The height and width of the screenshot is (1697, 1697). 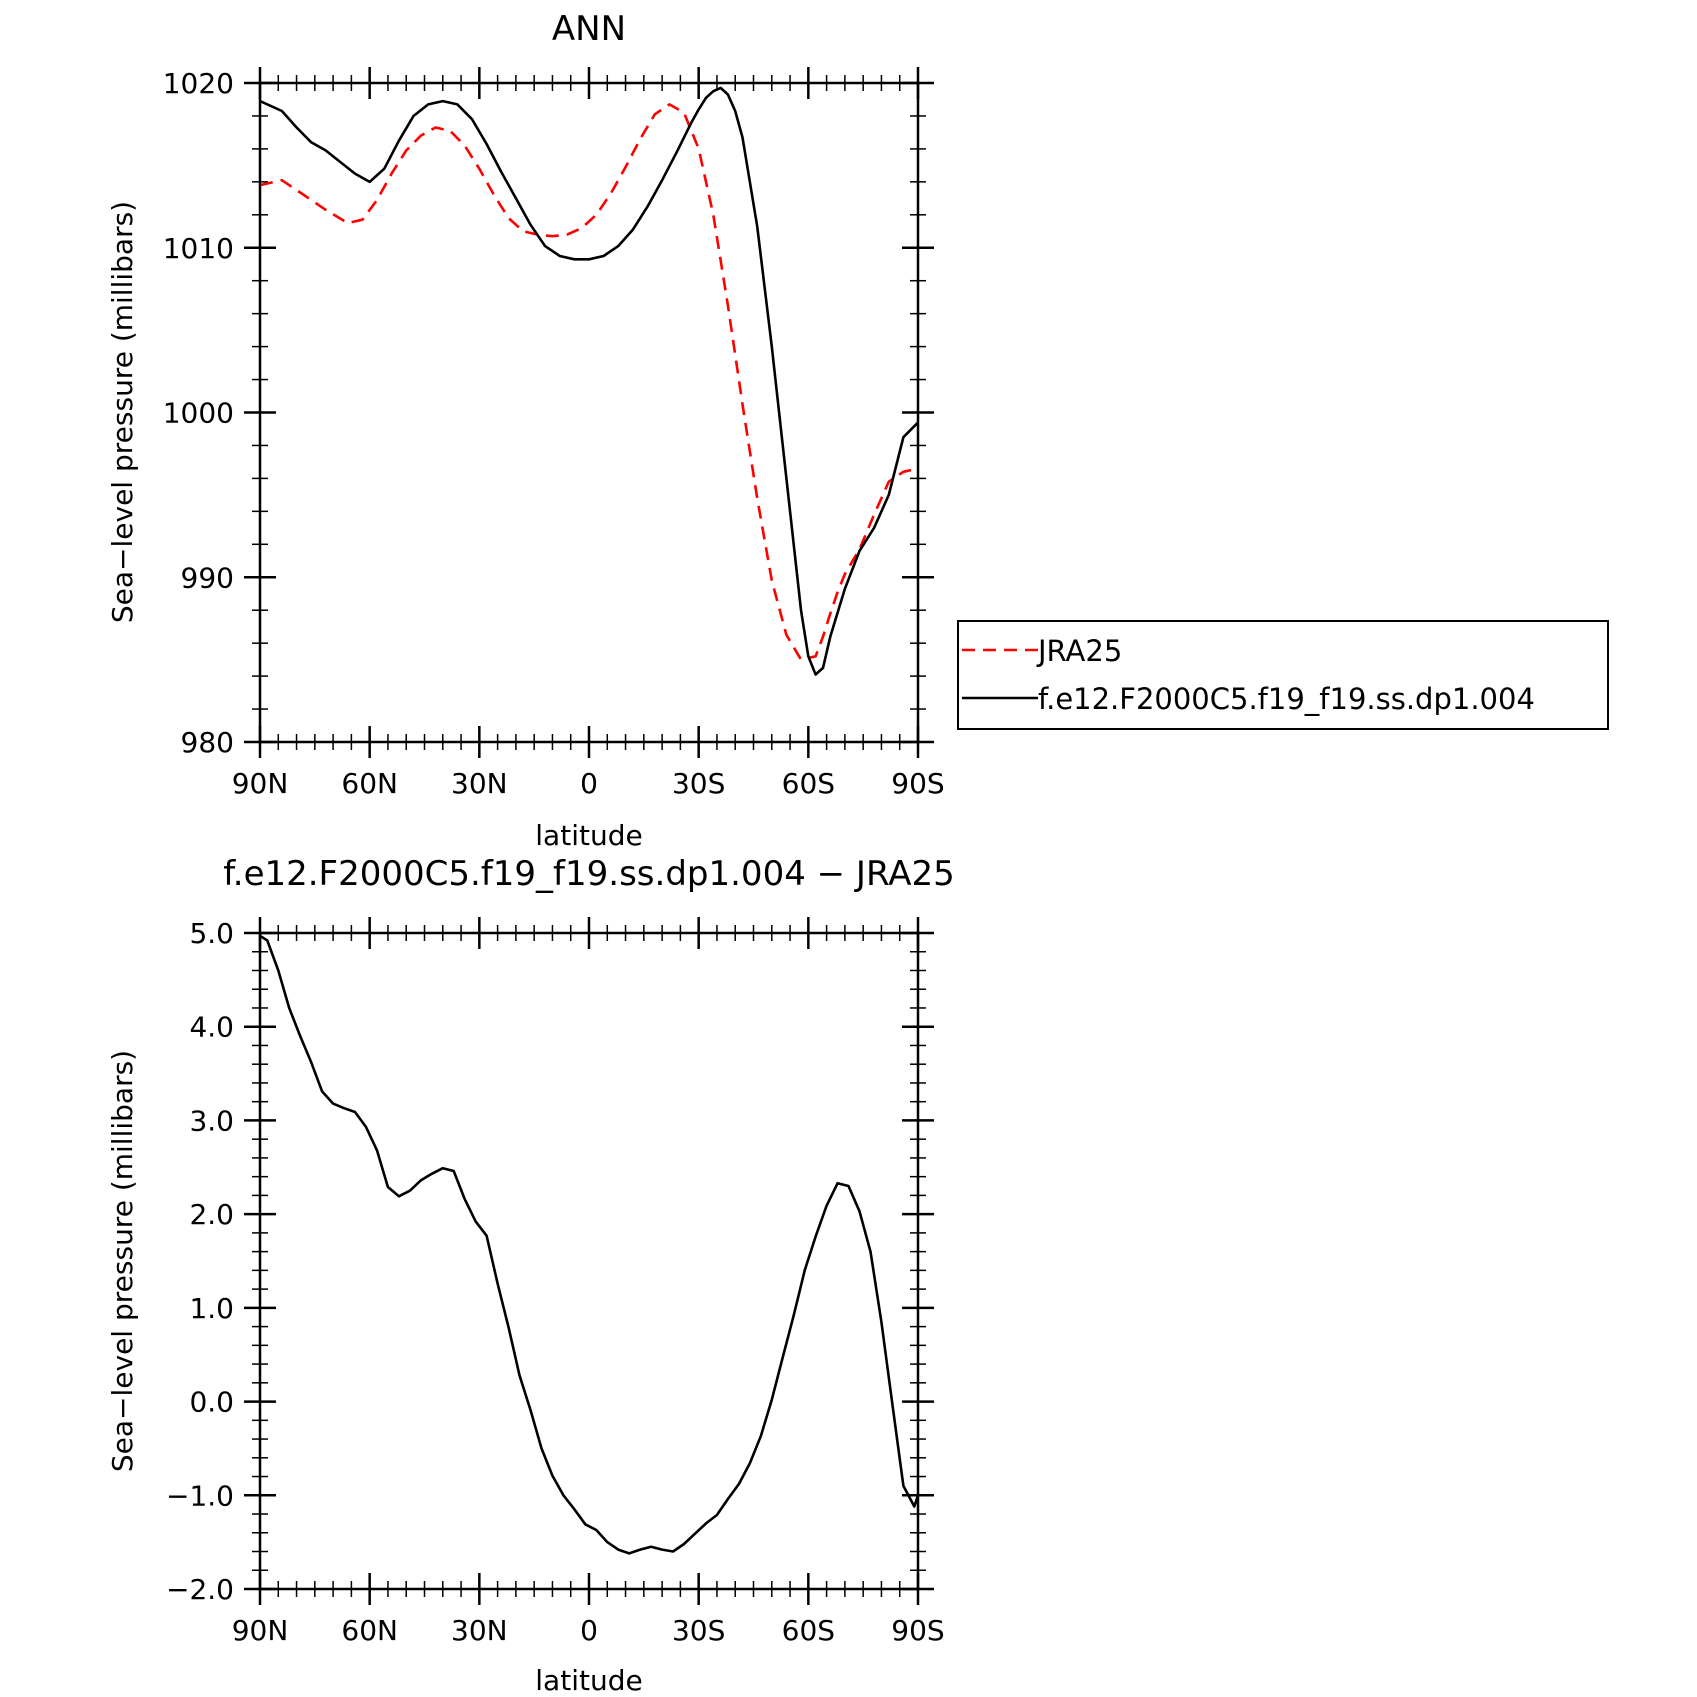 What do you see at coordinates (211, 933) in the screenshot?
I see `y-tick-label: 5.0` at bounding box center [211, 933].